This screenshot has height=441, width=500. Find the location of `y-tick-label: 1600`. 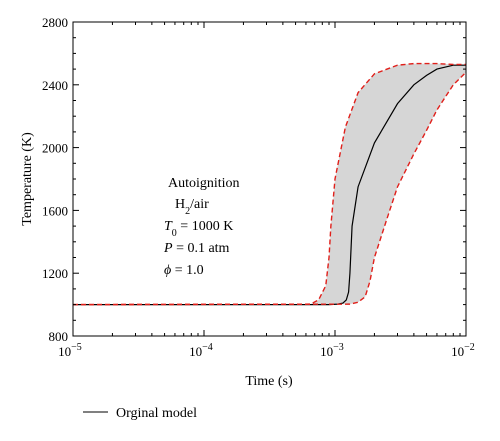

y-tick-label: 1600 is located at coordinates (55, 210).